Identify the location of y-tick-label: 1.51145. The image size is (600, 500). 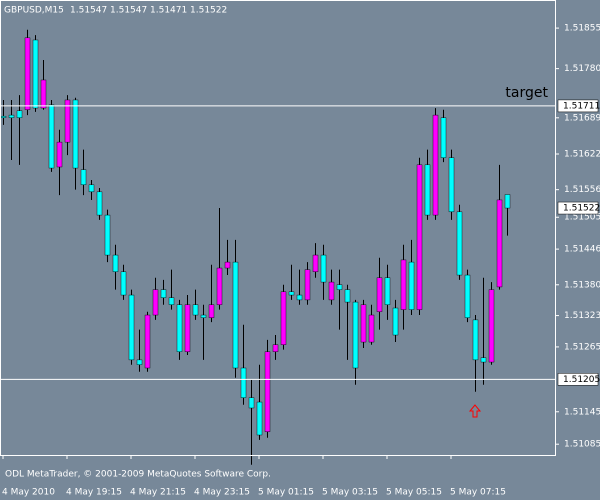
(582, 412).